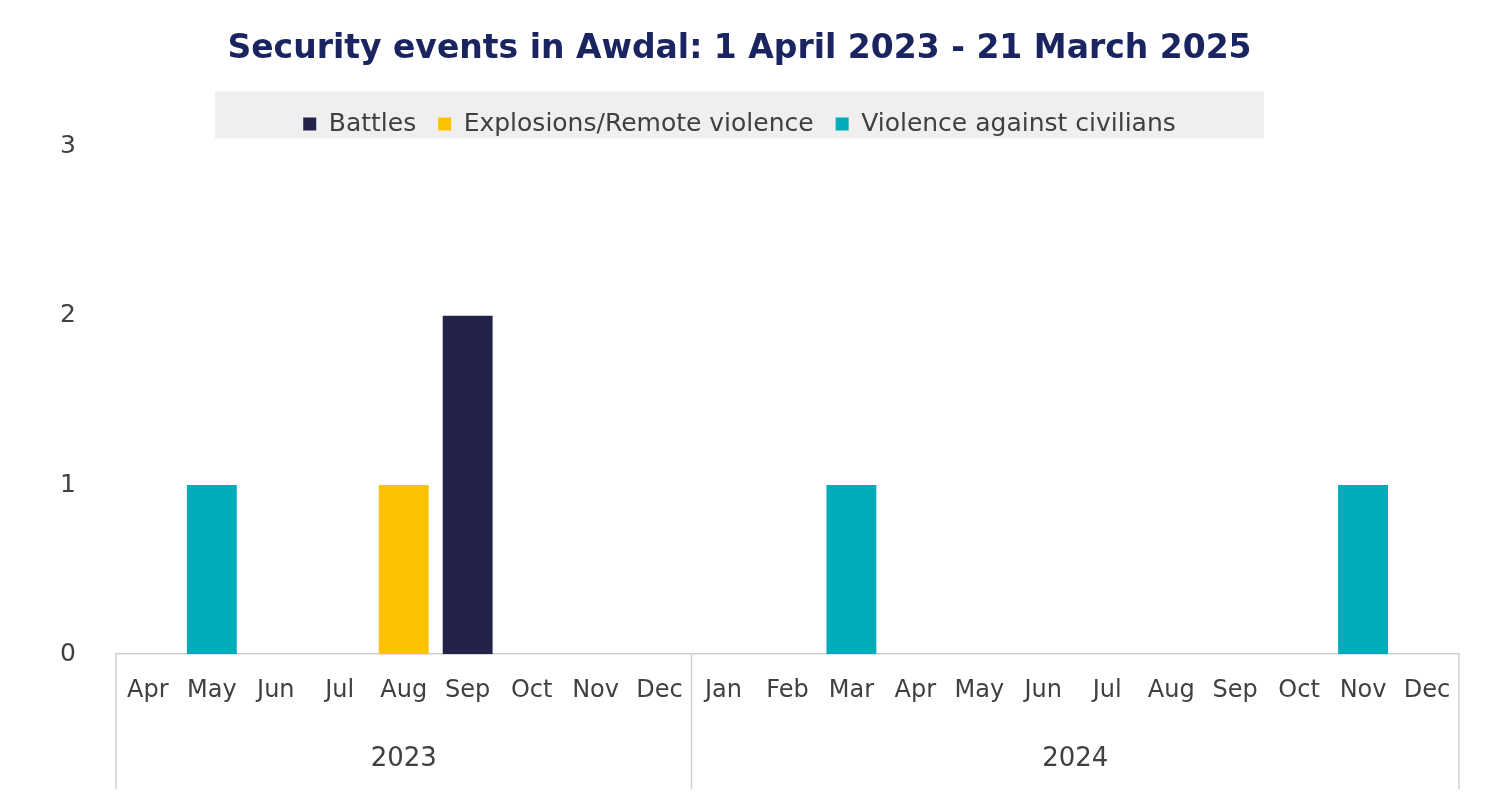 This screenshot has width=1499, height=807. What do you see at coordinates (68, 652) in the screenshot?
I see `y-tick-label: 0` at bounding box center [68, 652].